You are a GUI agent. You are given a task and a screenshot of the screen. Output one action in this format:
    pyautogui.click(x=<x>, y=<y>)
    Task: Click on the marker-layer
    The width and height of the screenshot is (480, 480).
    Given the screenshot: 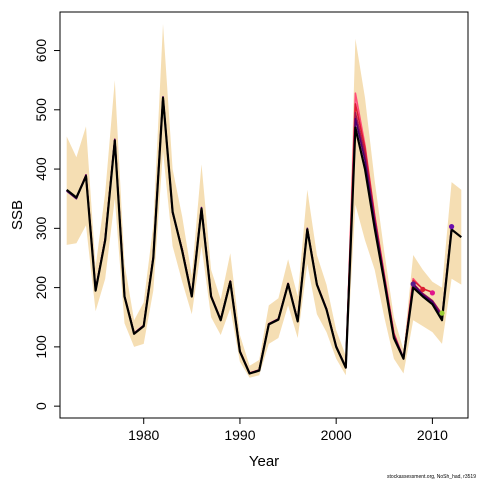 What is the action you would take?
    pyautogui.click(x=432, y=270)
    